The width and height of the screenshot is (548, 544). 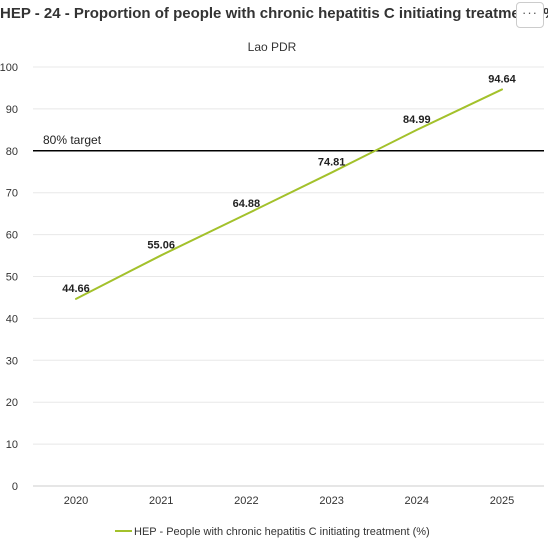 What do you see at coordinates (289, 501) in the screenshot?
I see `x-axis: 2020 2021 2022 2023 2024 2025` at bounding box center [289, 501].